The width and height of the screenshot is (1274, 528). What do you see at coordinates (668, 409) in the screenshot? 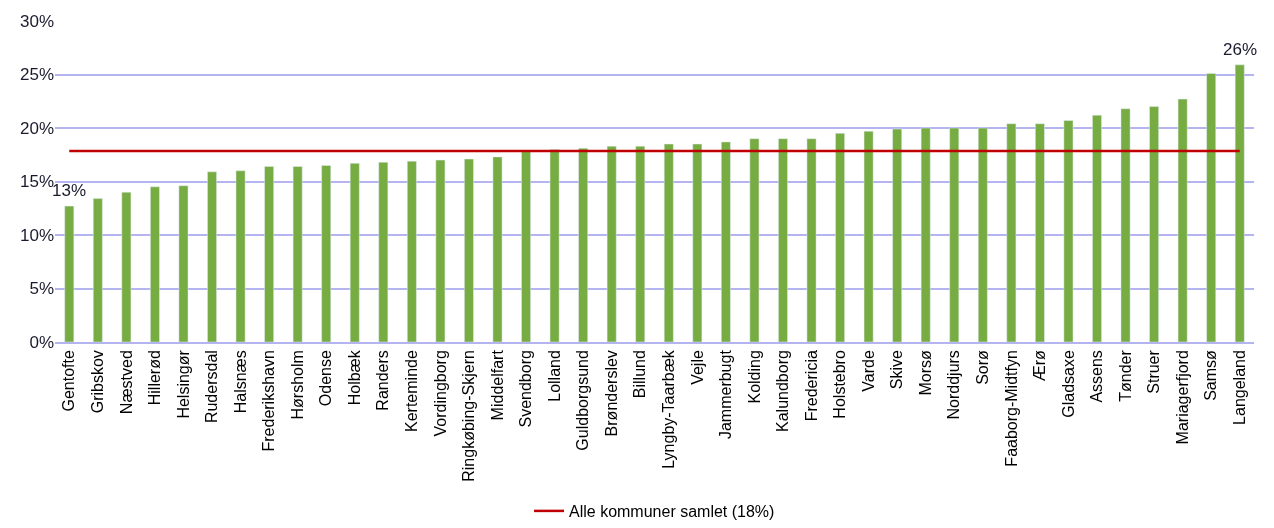
I see `x-tick-label: Lyngby-Taarbæk` at bounding box center [668, 409].